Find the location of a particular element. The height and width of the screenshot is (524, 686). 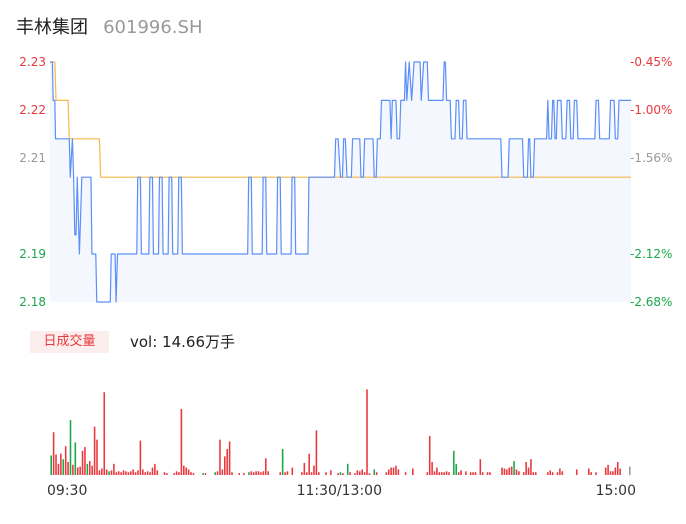

stock-code: 601996.SH is located at coordinates (153, 27).